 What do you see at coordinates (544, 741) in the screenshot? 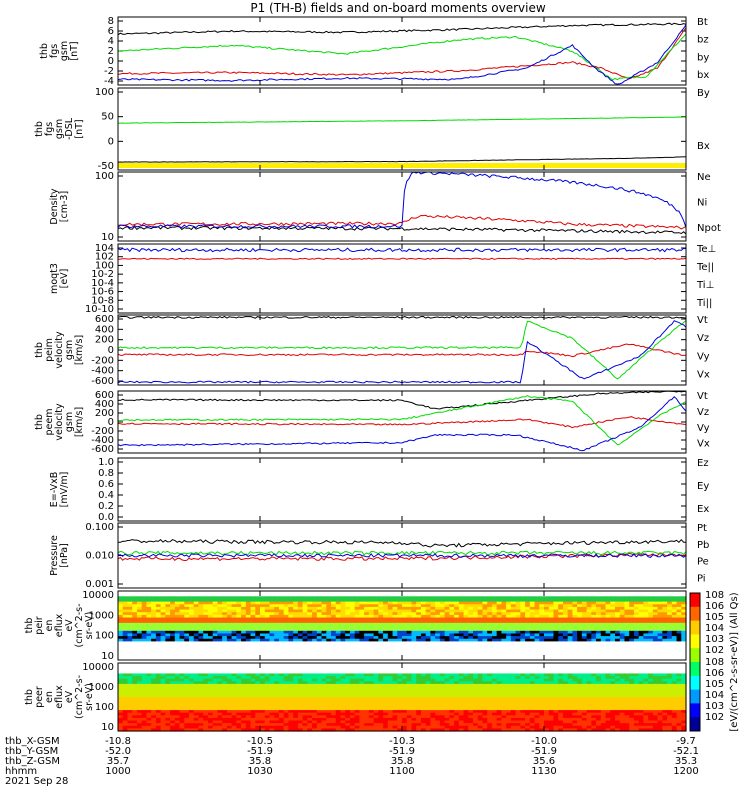
I see `ephemeris-value: -10.0` at bounding box center [544, 741].